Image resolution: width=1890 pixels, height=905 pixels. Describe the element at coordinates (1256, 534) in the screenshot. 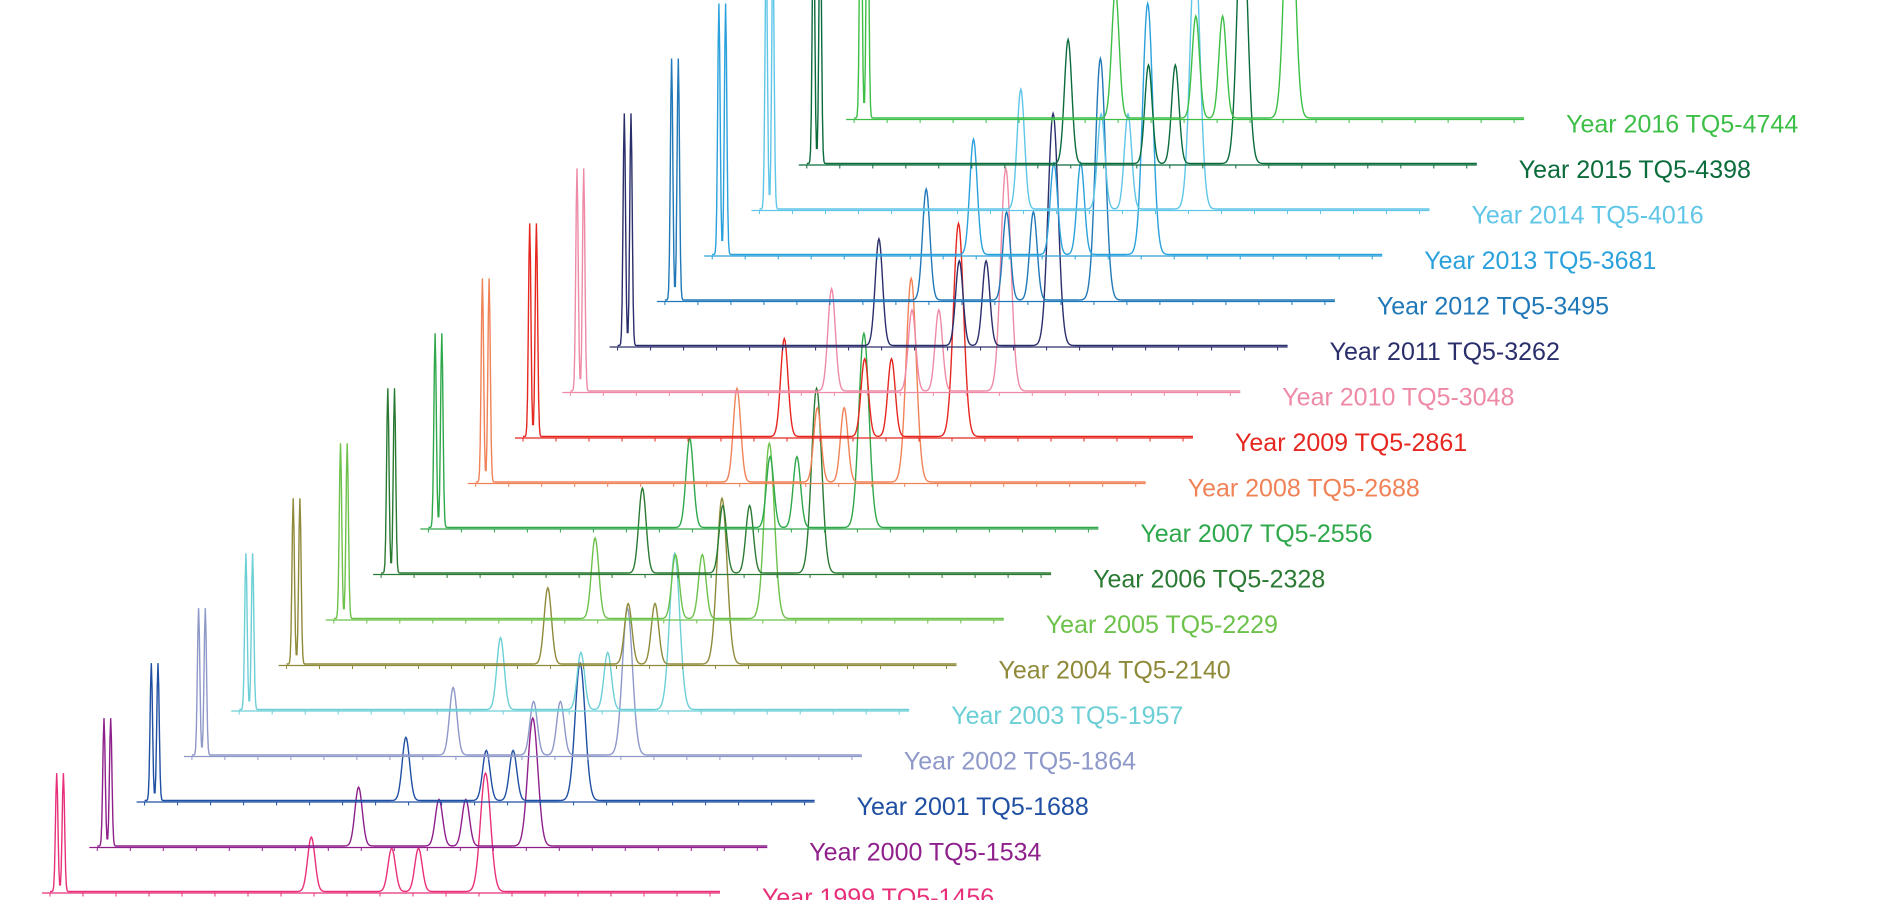

I see `series-label: Year 2007 TQ5-2556` at that location.